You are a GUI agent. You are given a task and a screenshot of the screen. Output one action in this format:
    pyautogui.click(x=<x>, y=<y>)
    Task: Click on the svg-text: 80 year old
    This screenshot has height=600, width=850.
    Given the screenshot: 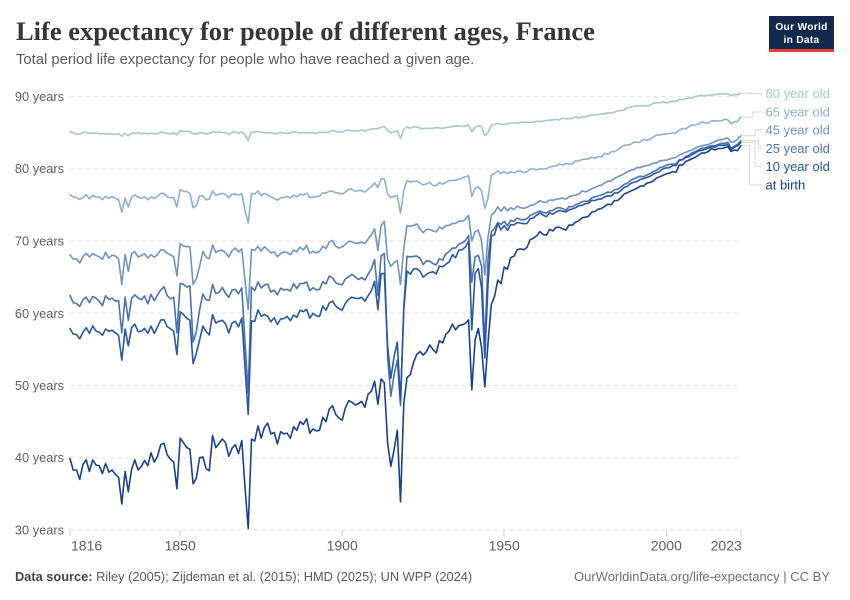 What is the action you would take?
    pyautogui.click(x=798, y=93)
    